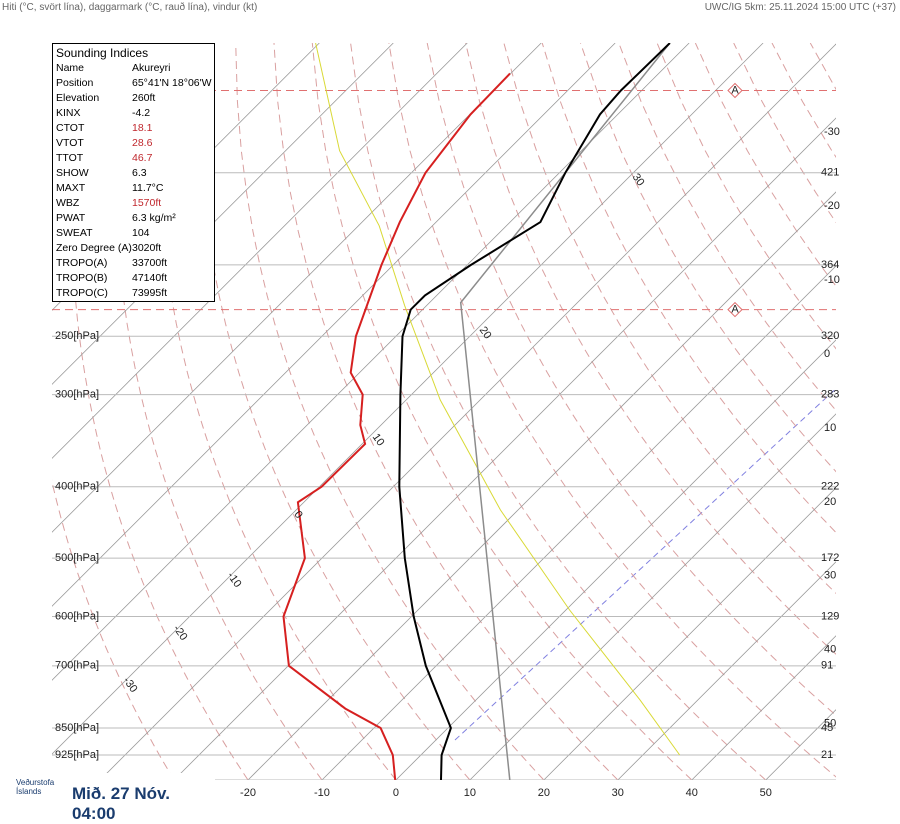  Describe the element at coordinates (173, 68) in the screenshot. I see `index-value: Akureyri` at that location.